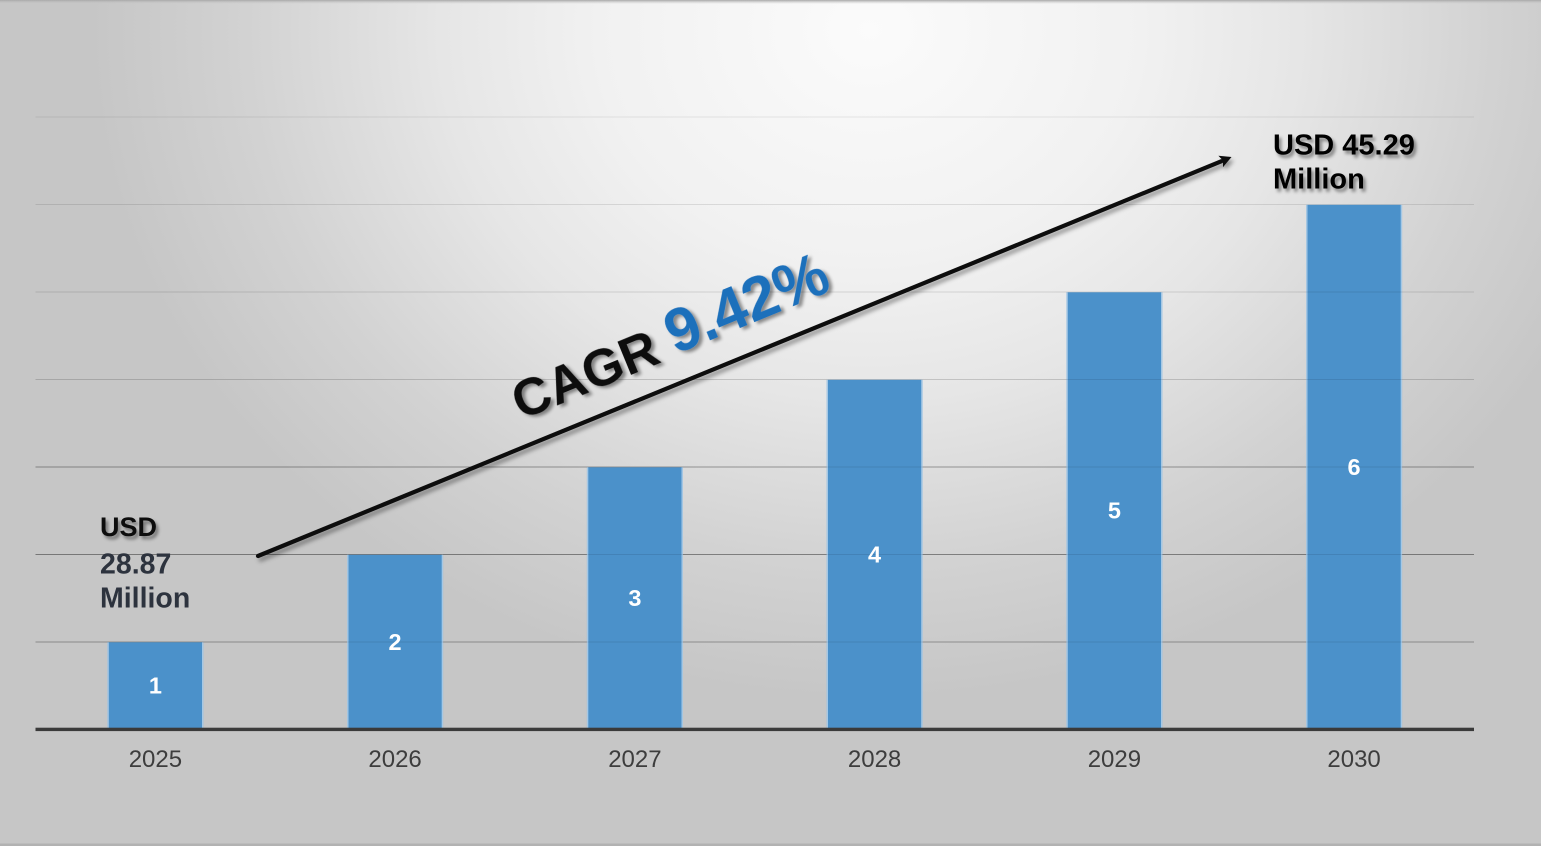  Describe the element at coordinates (394, 759) in the screenshot. I see `svg-text: 2026` at that location.